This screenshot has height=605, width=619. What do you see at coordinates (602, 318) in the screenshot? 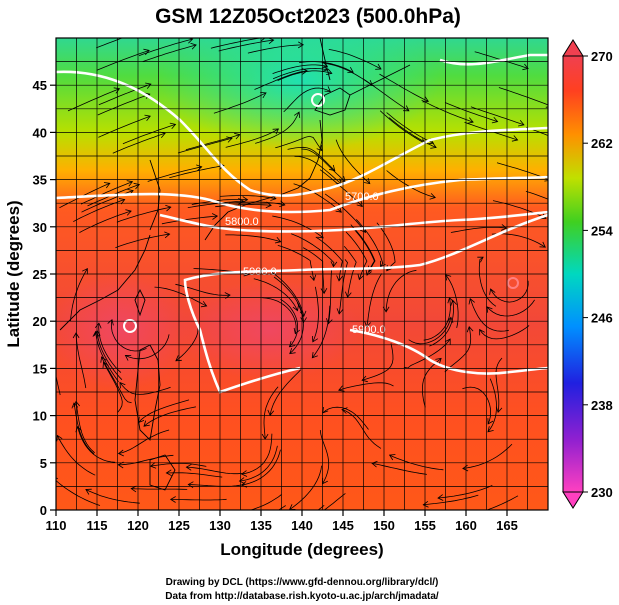
I see `colorbar-tick-label: 246` at bounding box center [602, 318].